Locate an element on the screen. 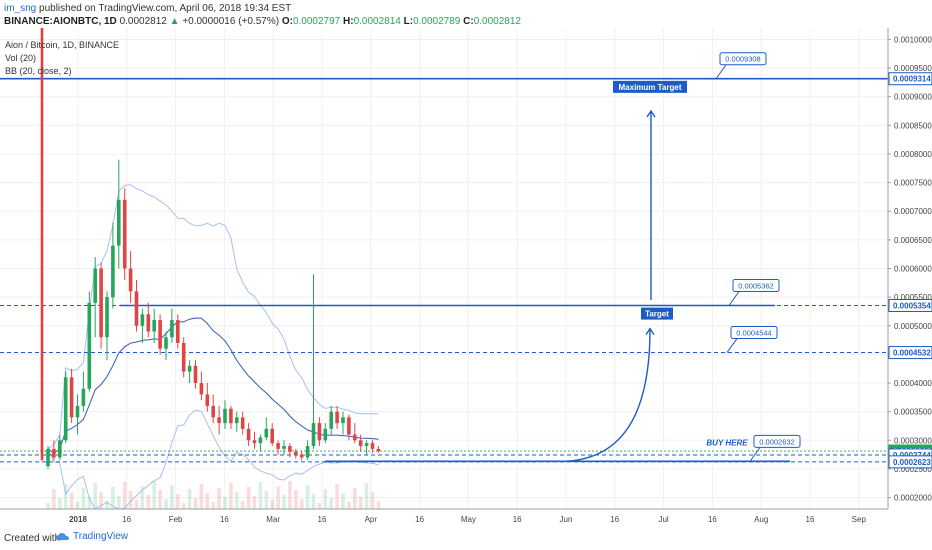 The width and height of the screenshot is (932, 550). time-tick-label: Jul is located at coordinates (663, 519).